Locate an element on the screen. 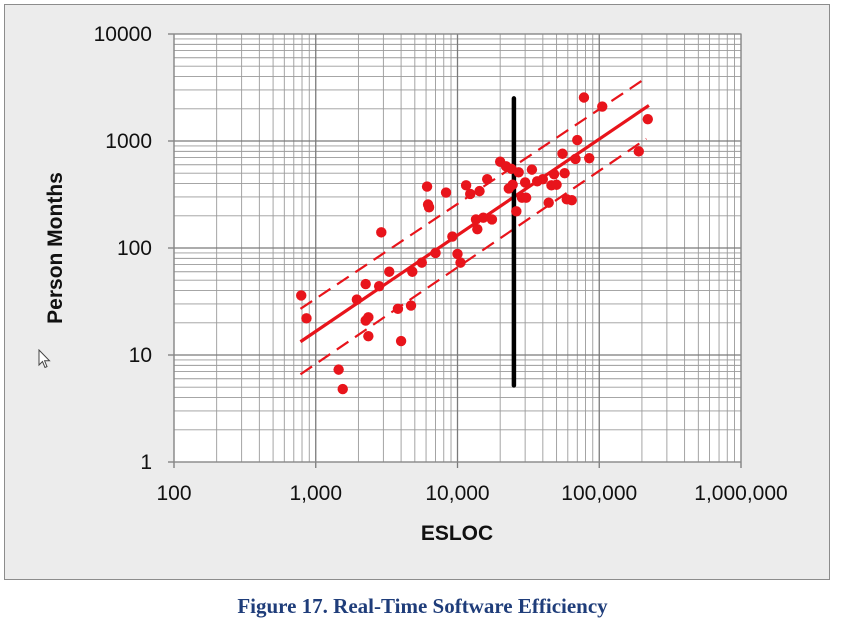  mouse-pointer-icon is located at coordinates (44, 359).